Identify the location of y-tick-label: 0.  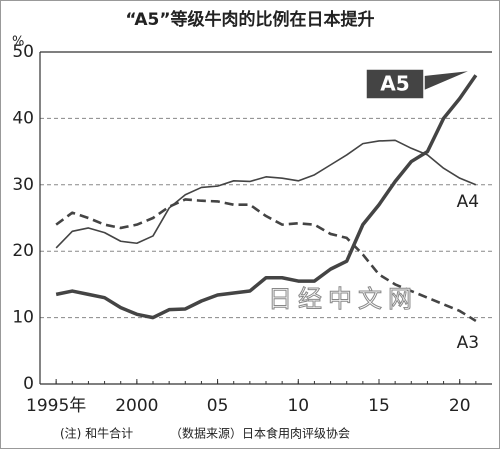
(28, 384).